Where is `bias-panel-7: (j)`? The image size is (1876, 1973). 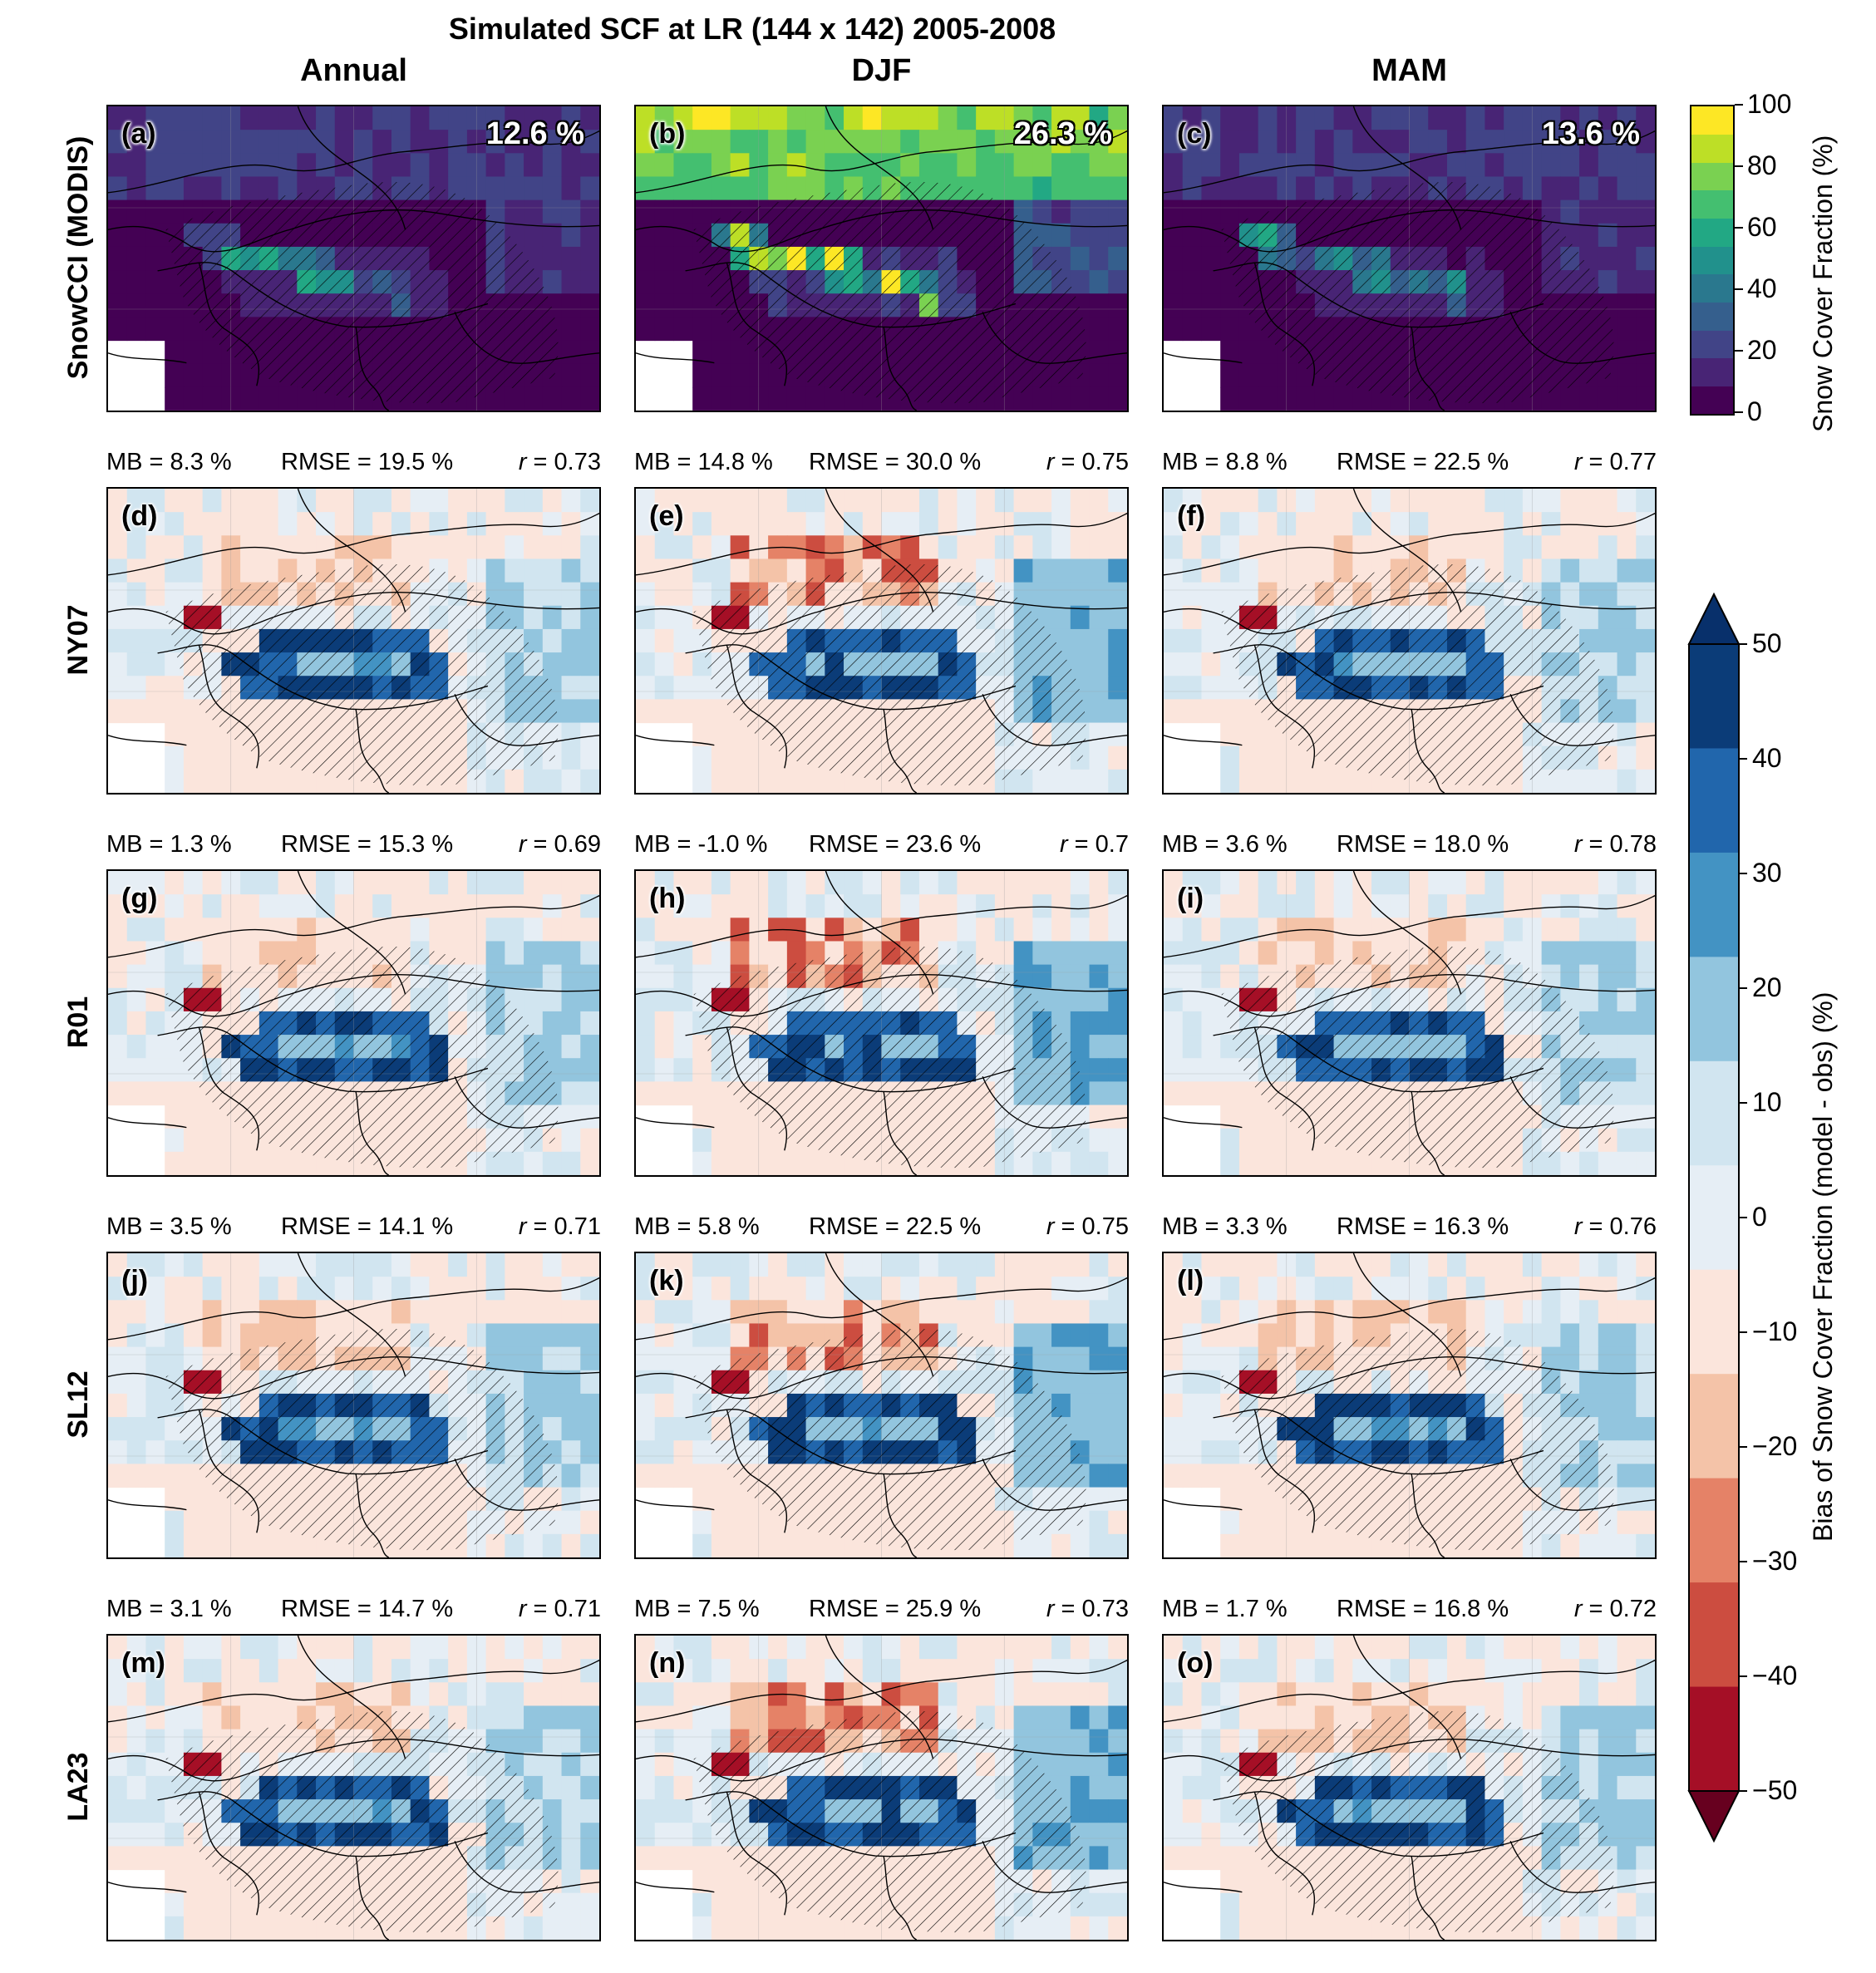
bias-panel-7: (j) is located at coordinates (353, 1406).